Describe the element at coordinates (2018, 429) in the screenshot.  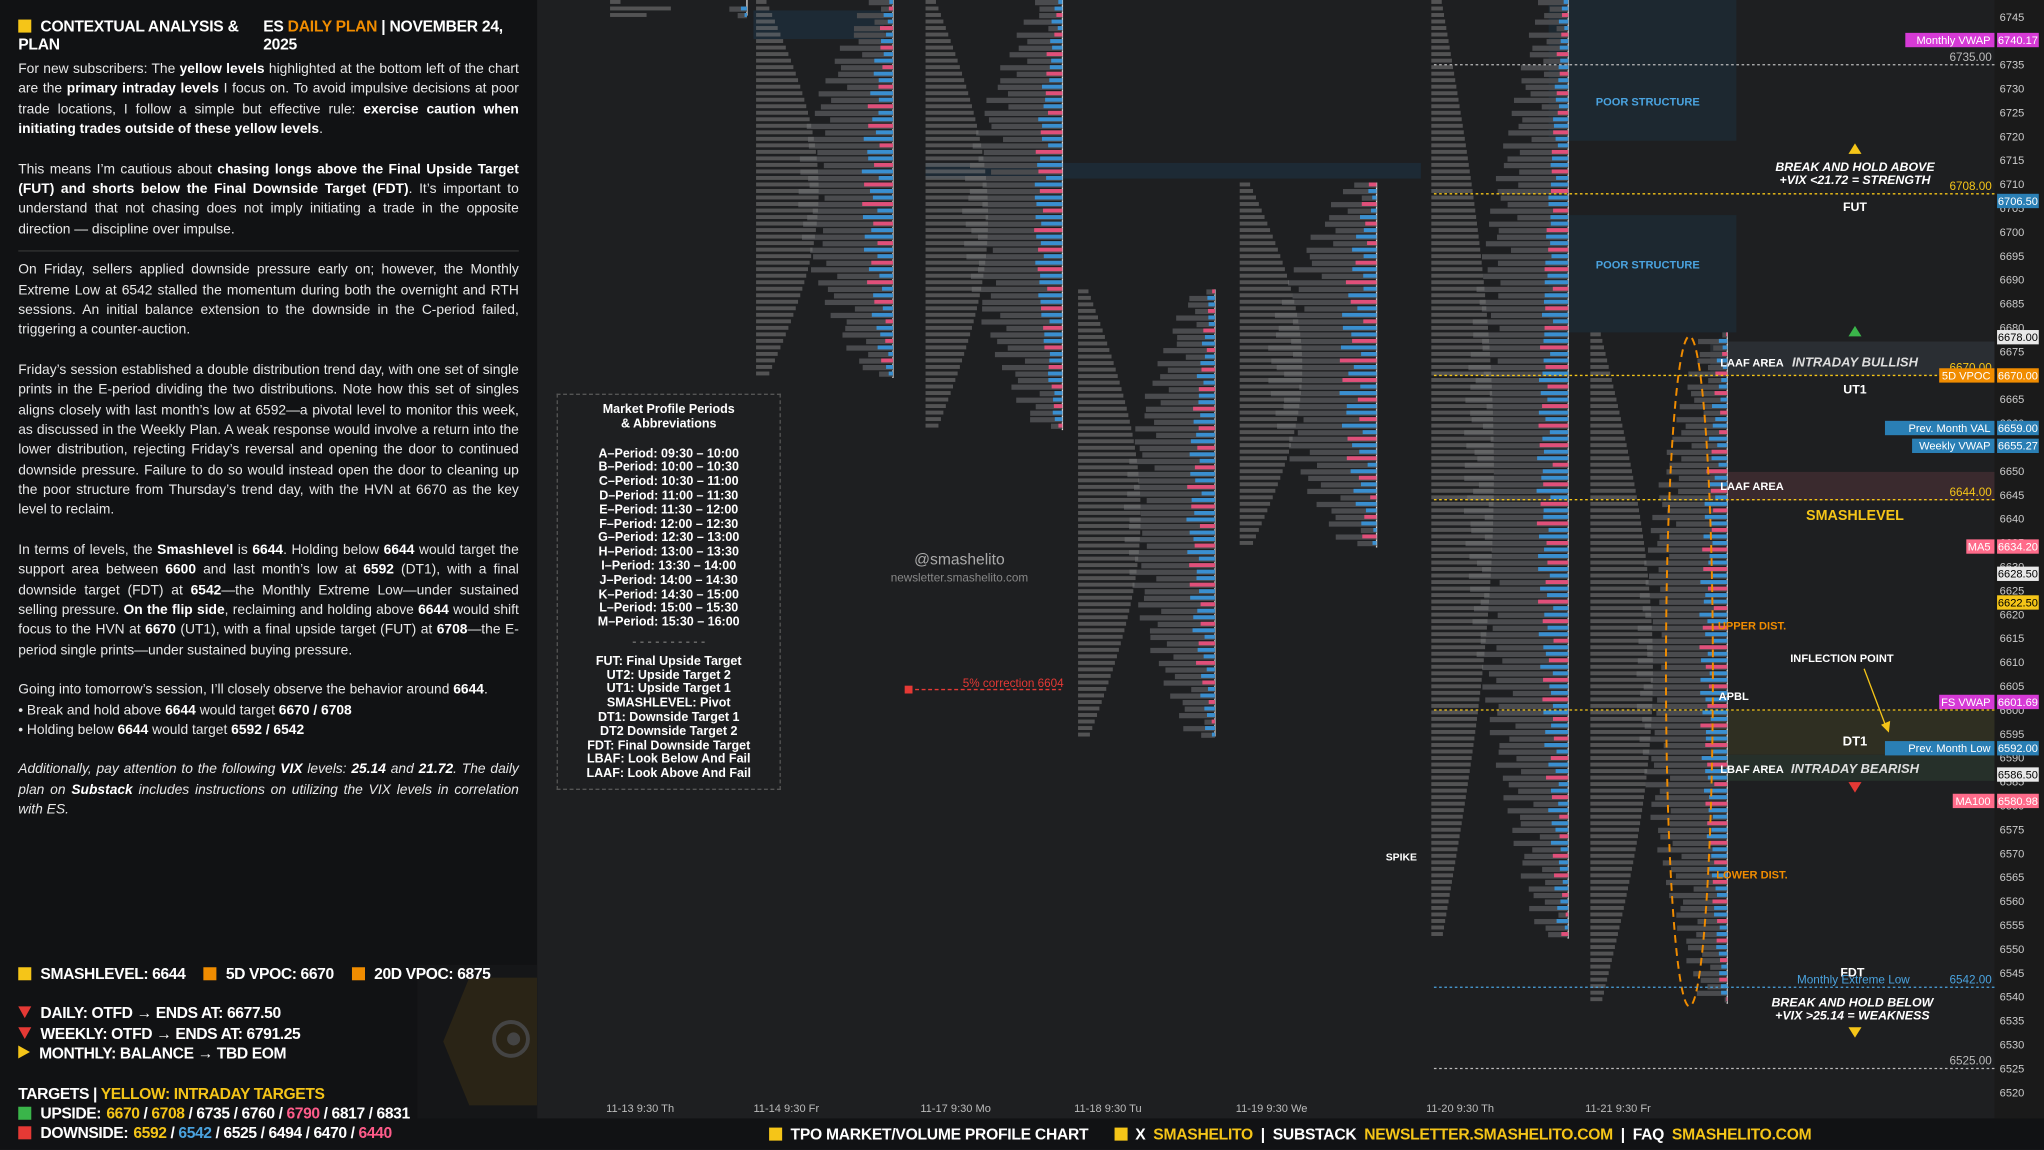
I see `price-tag-label: 6659.00` at that location.